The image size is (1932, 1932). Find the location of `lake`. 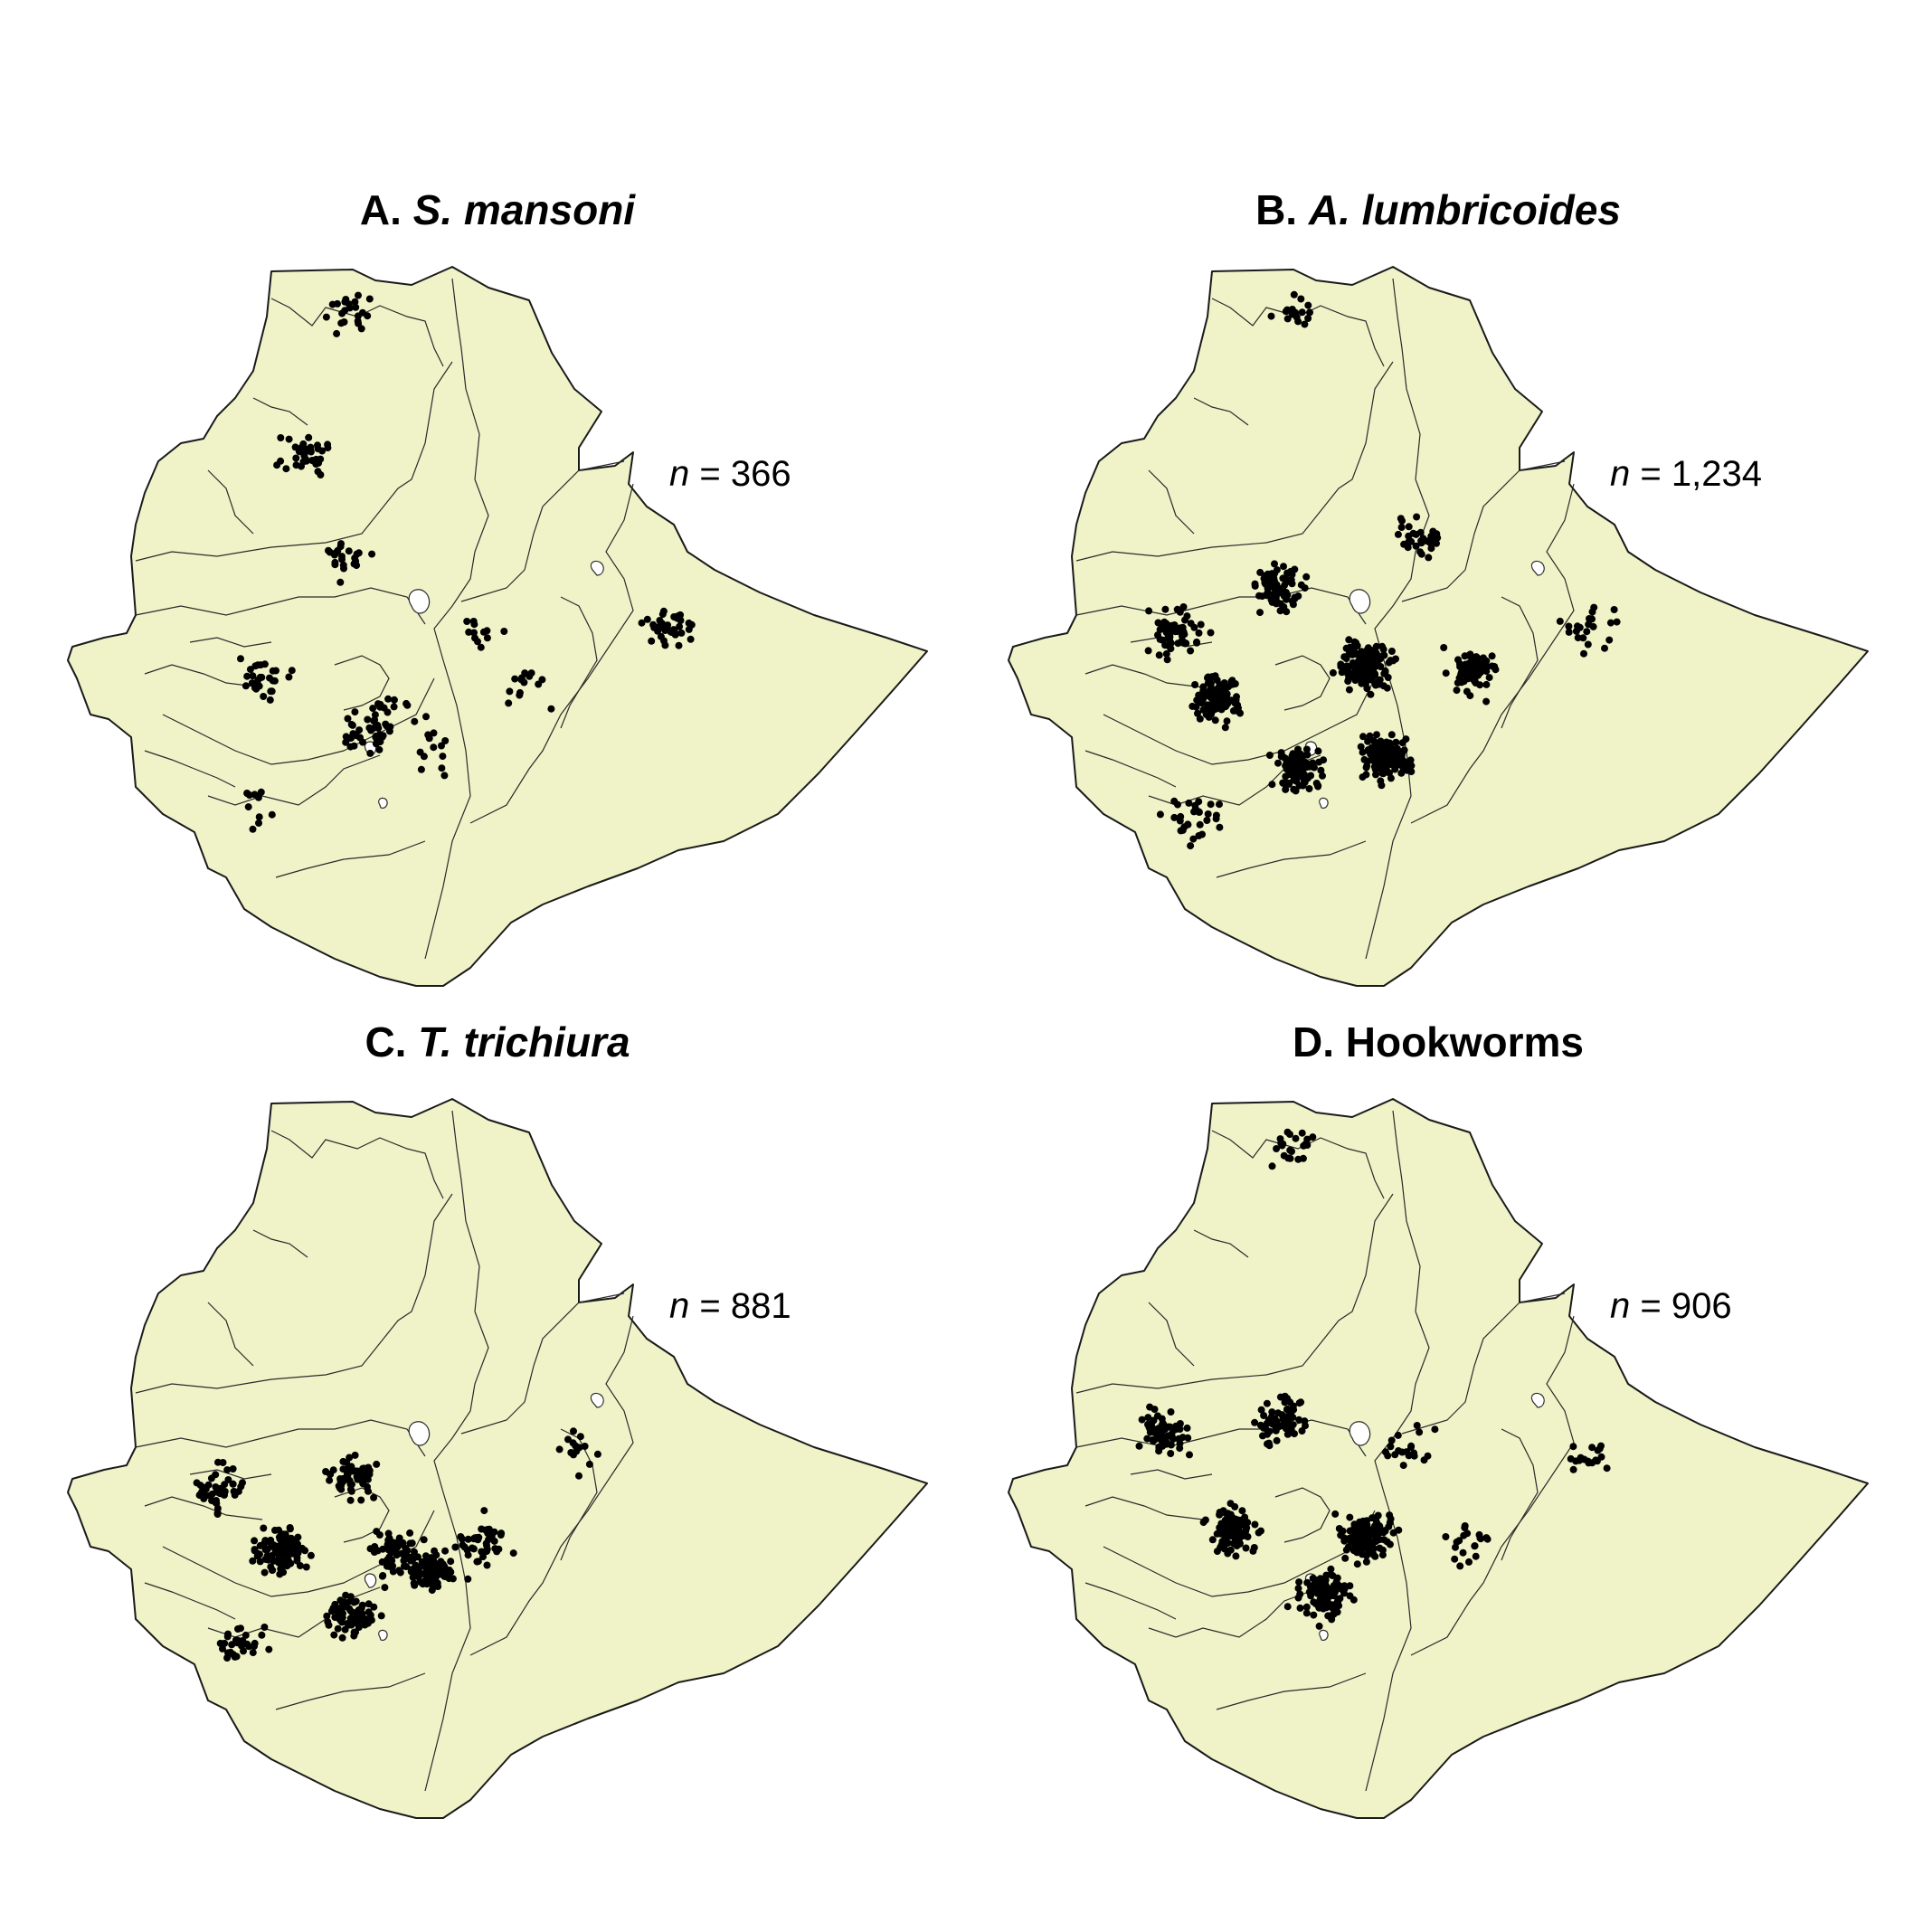

lake is located at coordinates (1324, 803).